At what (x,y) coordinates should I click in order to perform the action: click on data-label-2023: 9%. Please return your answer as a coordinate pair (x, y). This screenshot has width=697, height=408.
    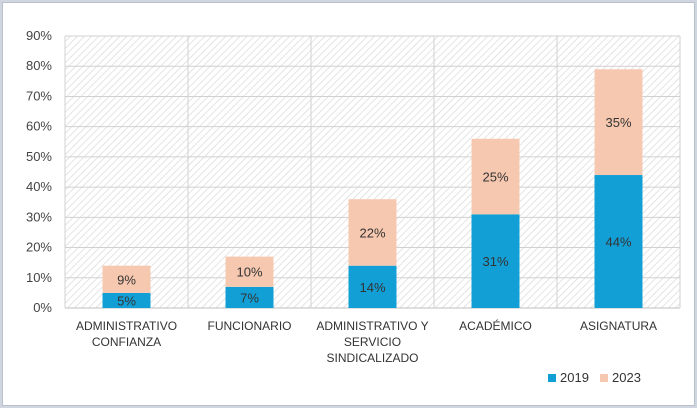
    Looking at the image, I should click on (126, 279).